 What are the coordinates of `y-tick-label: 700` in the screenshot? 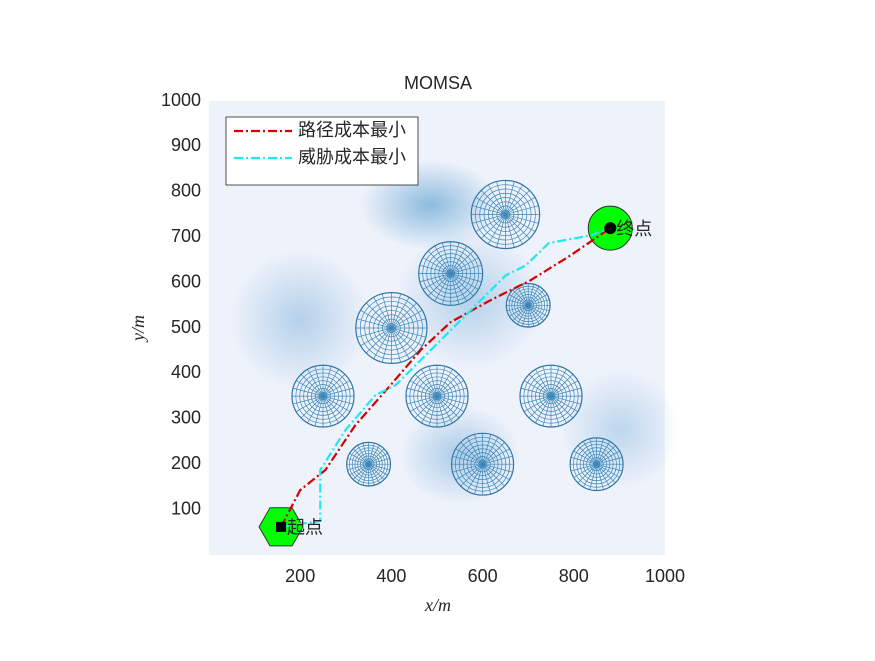 It's located at (186, 236).